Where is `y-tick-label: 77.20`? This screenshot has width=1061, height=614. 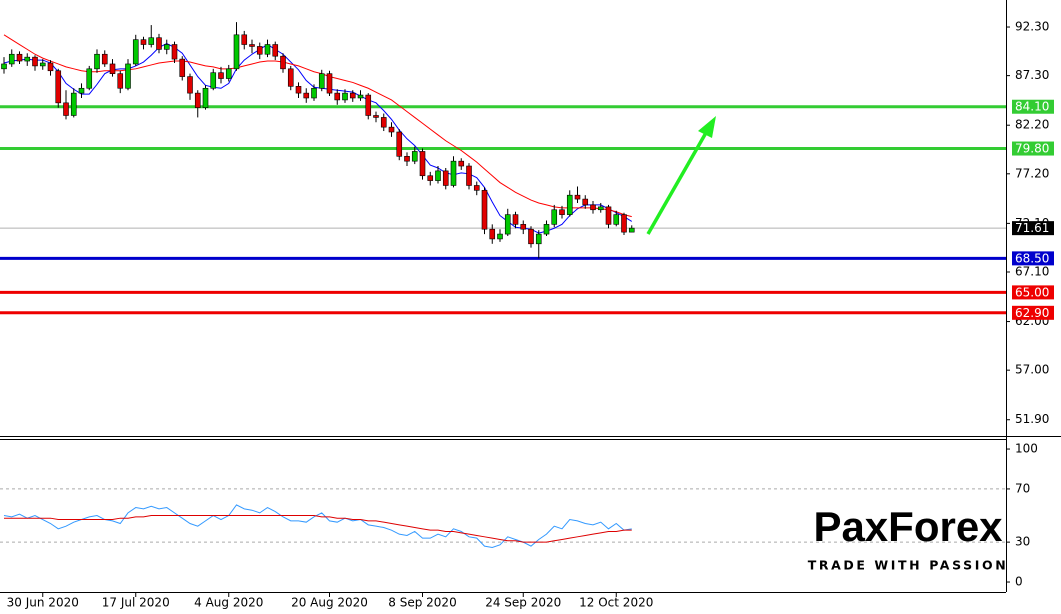 y-tick-label: 77.20 is located at coordinates (1032, 173).